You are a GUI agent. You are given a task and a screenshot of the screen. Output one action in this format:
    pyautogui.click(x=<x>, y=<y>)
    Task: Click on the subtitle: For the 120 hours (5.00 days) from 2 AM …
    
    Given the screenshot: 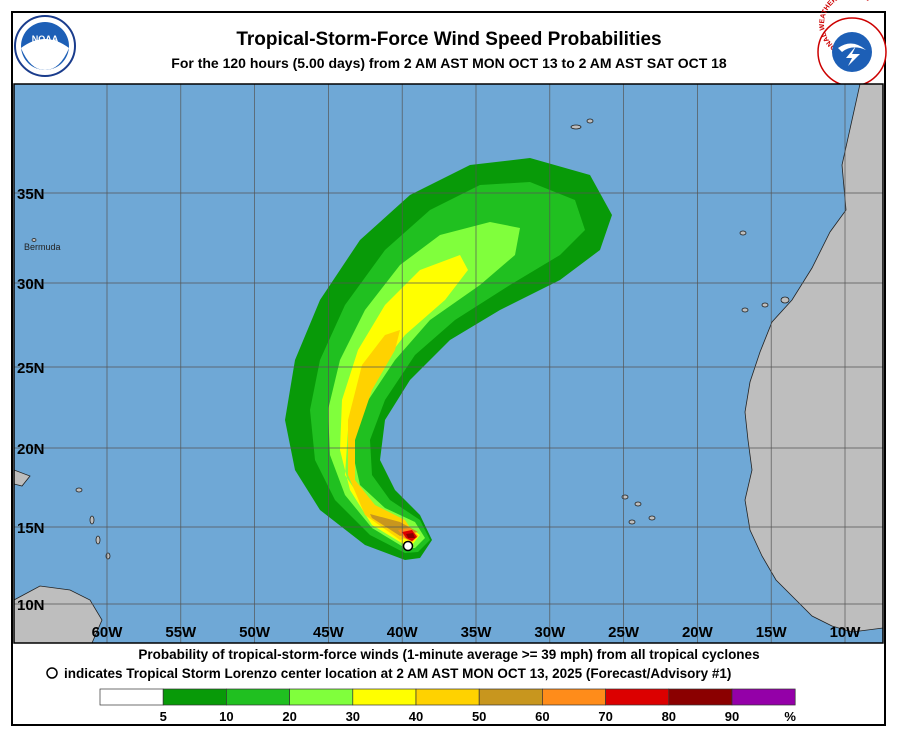 What is the action you would take?
    pyautogui.click(x=449, y=63)
    